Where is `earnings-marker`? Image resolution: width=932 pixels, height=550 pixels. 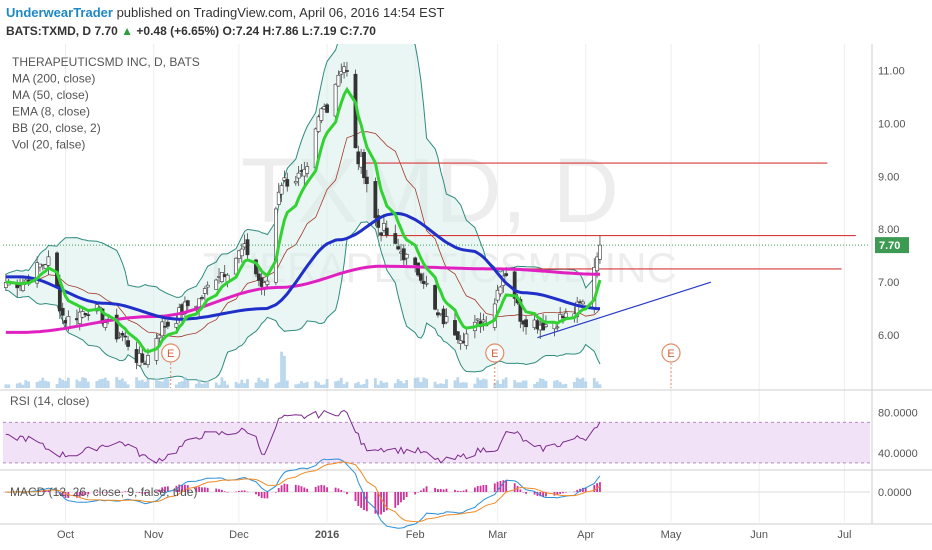
earnings-marker is located at coordinates (171, 353).